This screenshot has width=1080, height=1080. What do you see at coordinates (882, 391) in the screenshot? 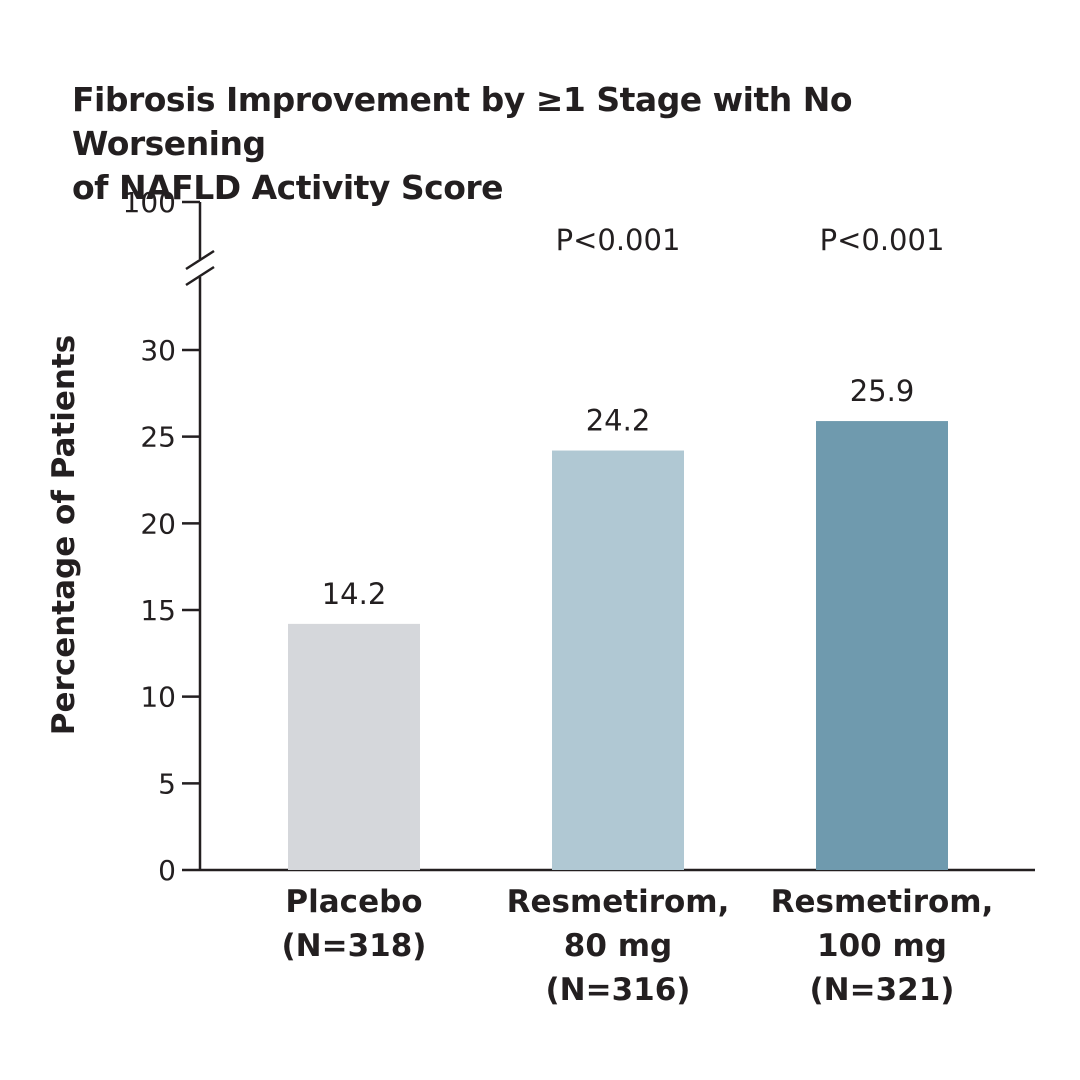
I see `data-label: 25.9` at bounding box center [882, 391].